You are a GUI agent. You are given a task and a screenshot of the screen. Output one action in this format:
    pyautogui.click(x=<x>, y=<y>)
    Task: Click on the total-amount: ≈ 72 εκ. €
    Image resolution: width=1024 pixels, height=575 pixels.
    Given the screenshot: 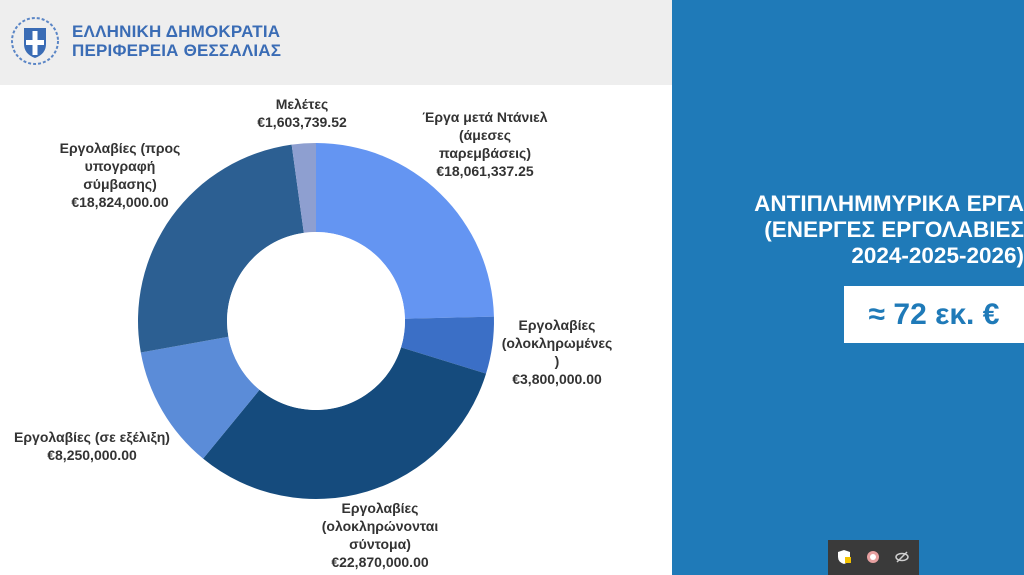 What is the action you would take?
    pyautogui.click(x=934, y=314)
    